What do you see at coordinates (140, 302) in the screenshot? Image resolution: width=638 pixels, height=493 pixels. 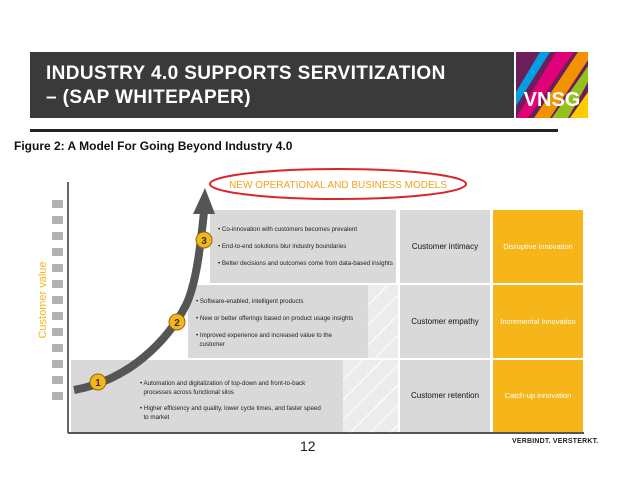 I see `growth-arrow-shaft` at bounding box center [140, 302].